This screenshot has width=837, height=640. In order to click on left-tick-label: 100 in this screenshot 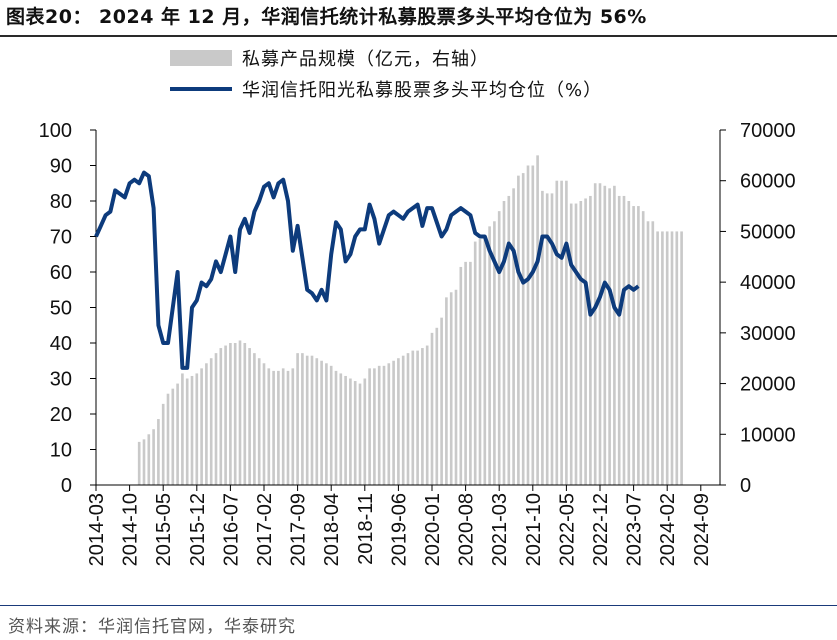, I will do `click(55, 131)`.